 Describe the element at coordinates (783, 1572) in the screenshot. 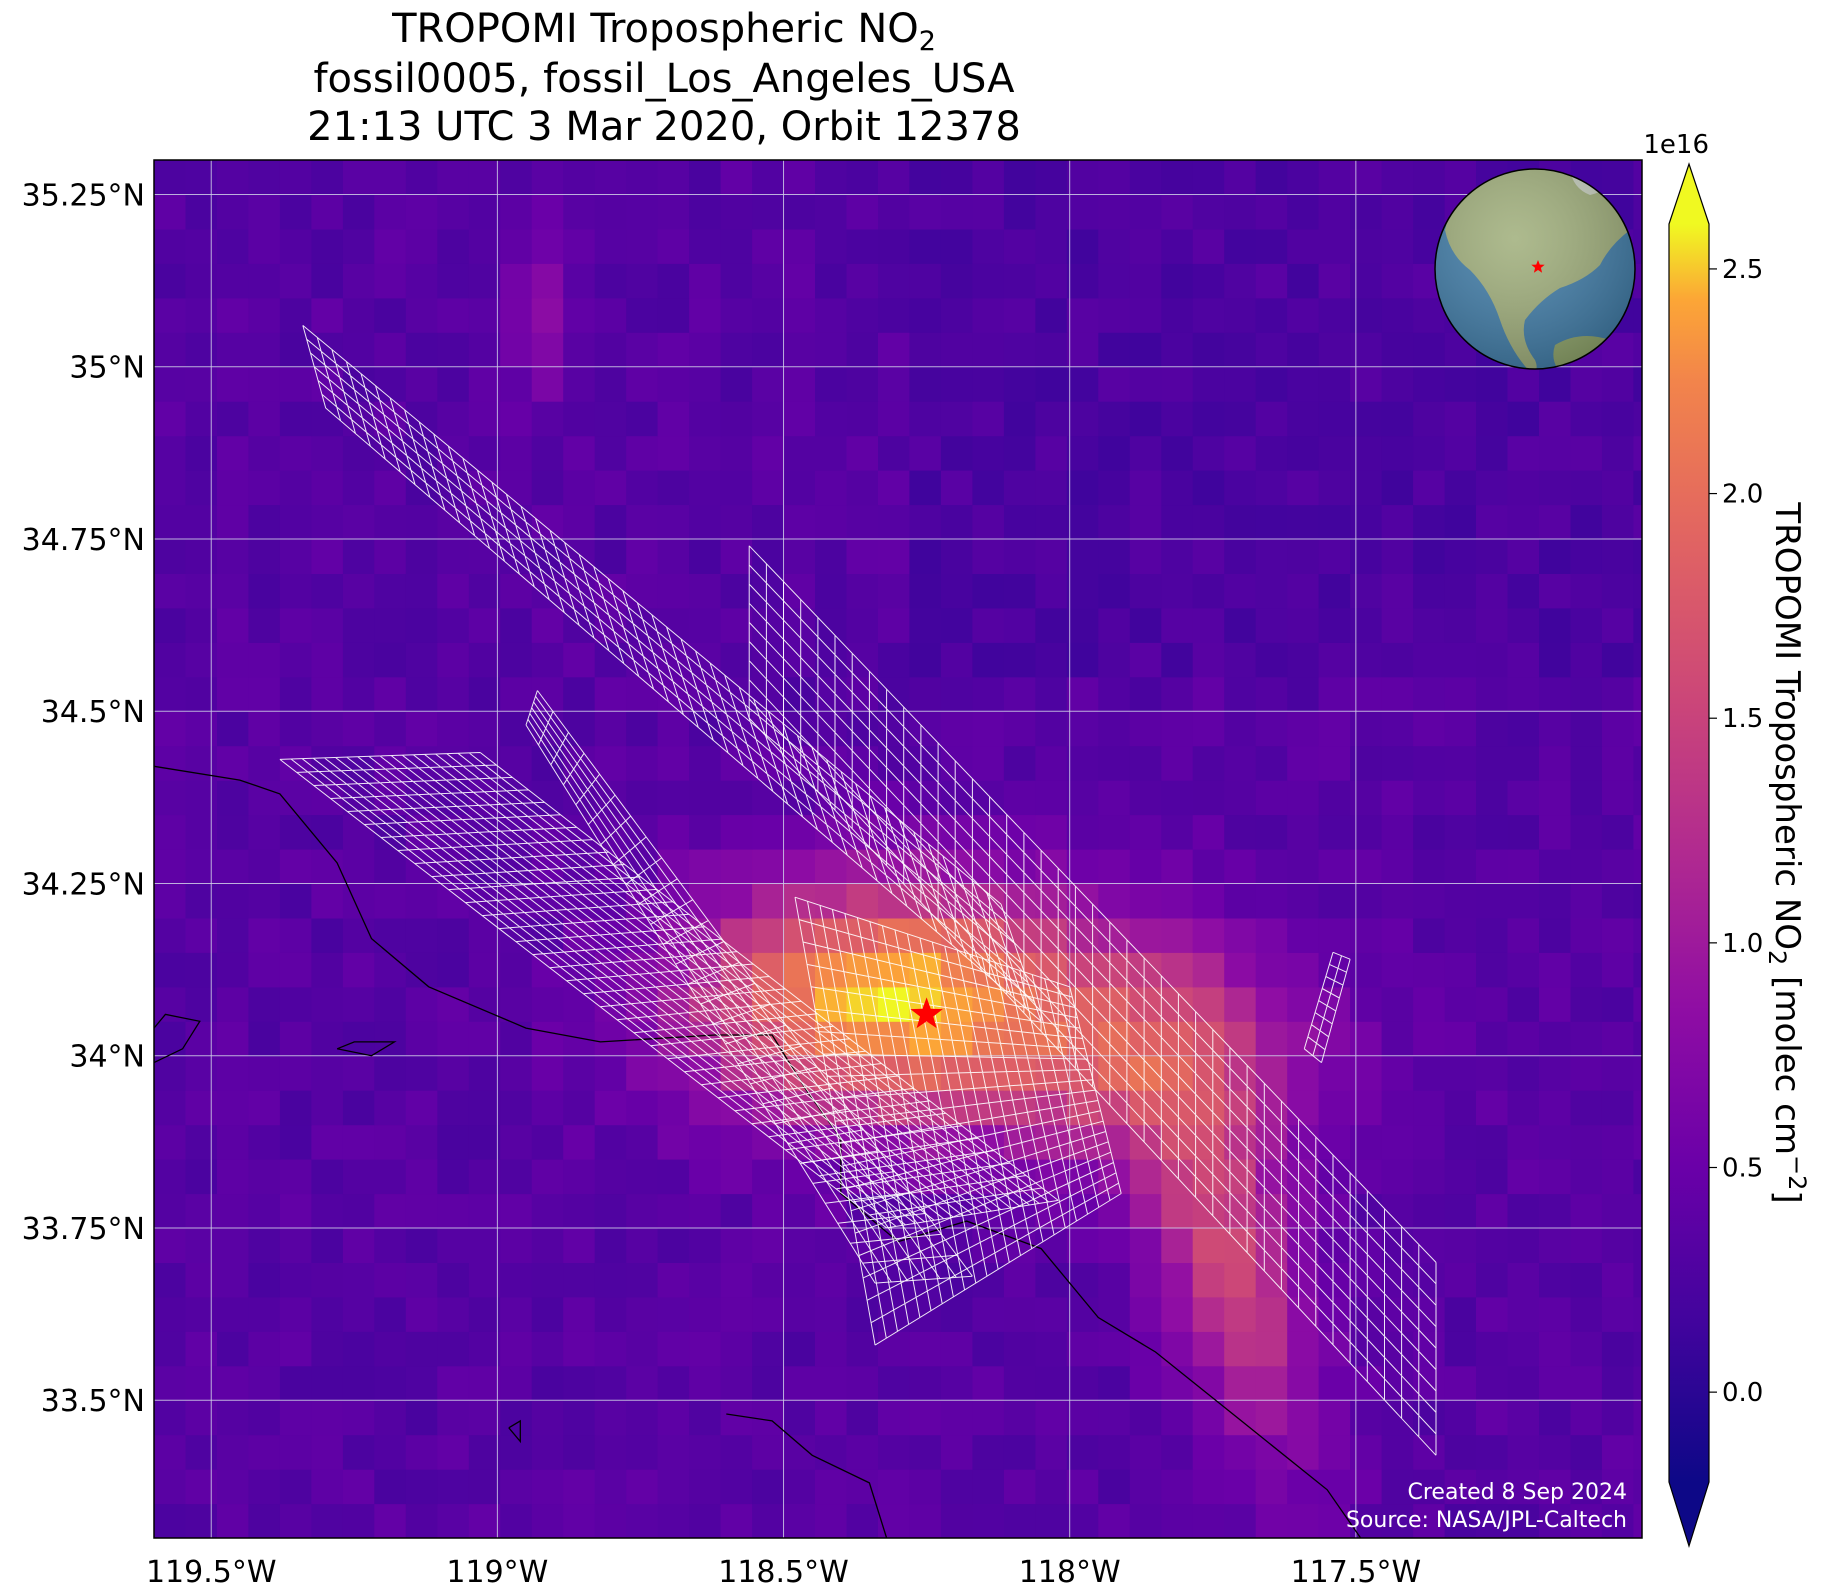

I see `longitude-tick-labels: 119.5°W 119°W 118.5°W 118°W 117.5°W` at that location.